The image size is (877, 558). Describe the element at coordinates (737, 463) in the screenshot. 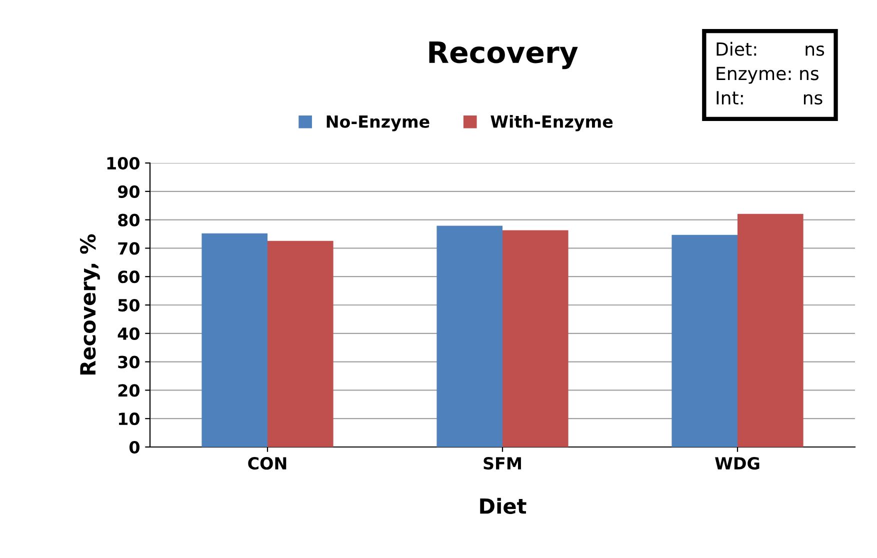

I see `x-tick-label: WDG` at that location.